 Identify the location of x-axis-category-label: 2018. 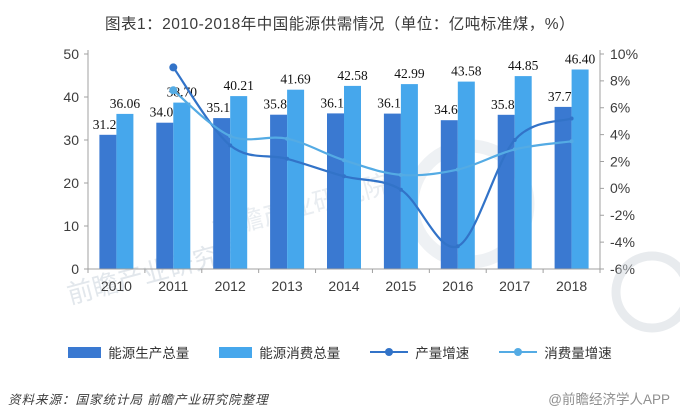
(571, 286).